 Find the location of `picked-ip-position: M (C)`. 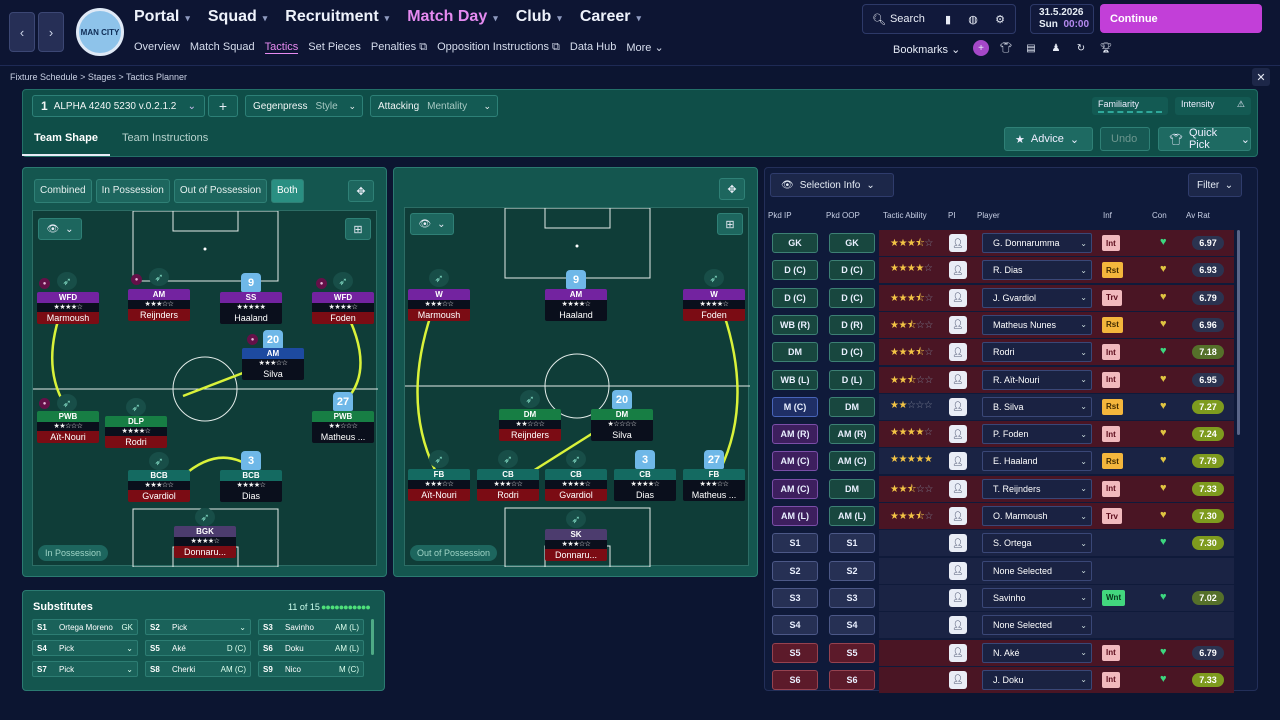

picked-ip-position: M (C) is located at coordinates (795, 406).